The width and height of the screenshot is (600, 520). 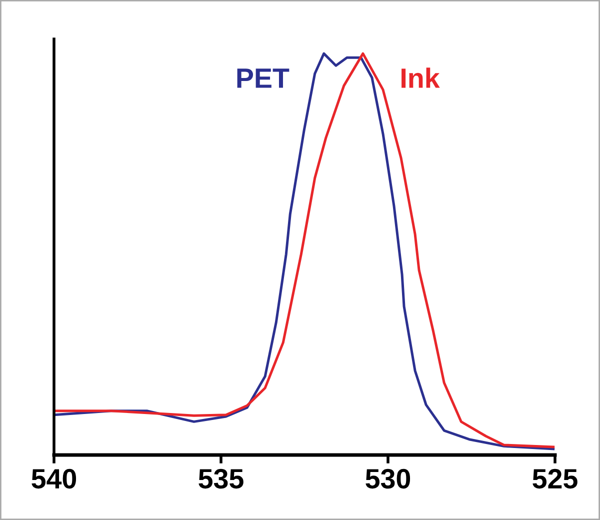 What do you see at coordinates (388, 478) in the screenshot?
I see `x-tick-label: 530` at bounding box center [388, 478].